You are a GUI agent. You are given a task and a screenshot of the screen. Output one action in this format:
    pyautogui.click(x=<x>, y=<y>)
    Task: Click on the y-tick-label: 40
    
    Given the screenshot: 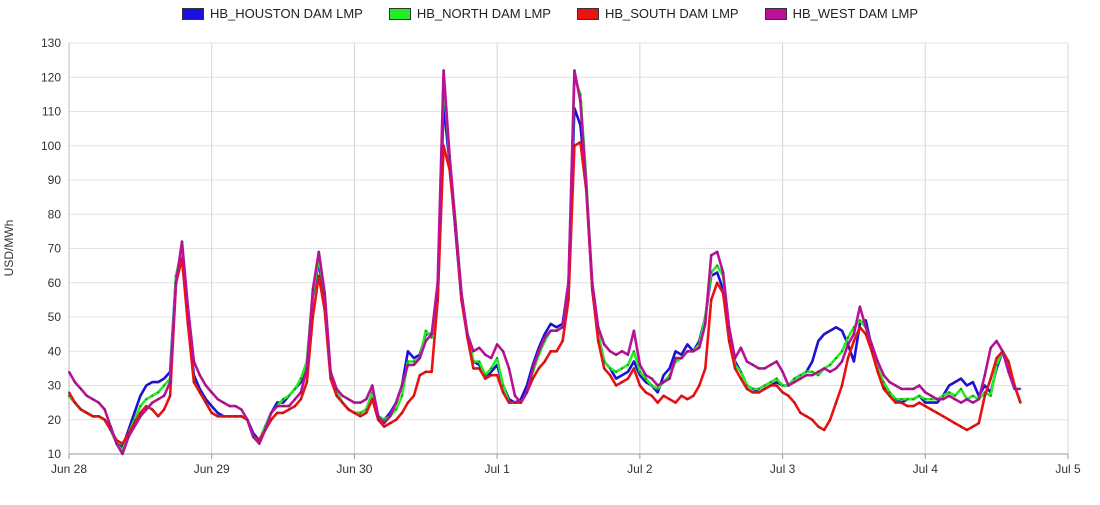 What is the action you would take?
    pyautogui.click(x=55, y=351)
    